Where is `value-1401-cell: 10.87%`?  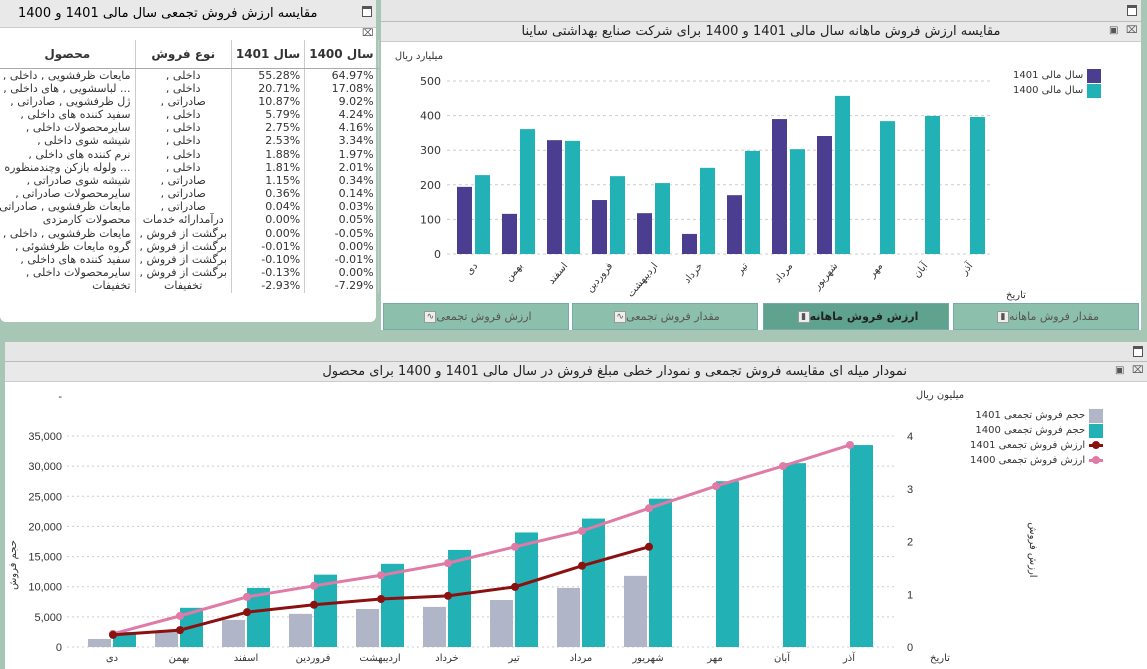 value-1401-cell: 10.87% is located at coordinates (268, 101).